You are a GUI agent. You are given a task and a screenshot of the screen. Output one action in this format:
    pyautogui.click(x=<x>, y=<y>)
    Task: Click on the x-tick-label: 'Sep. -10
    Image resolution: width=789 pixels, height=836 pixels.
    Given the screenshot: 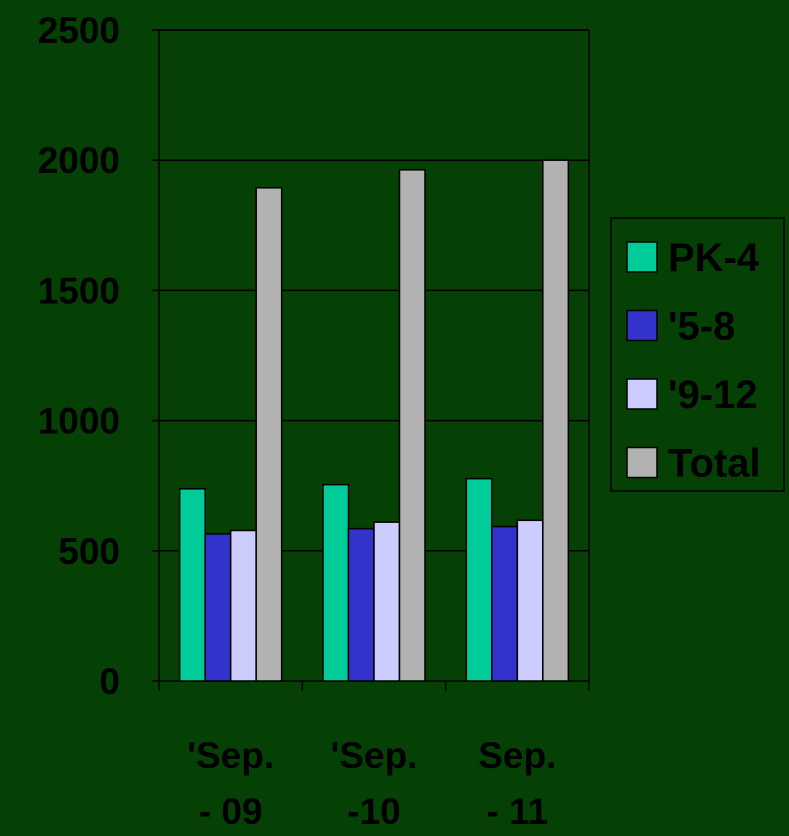 What is the action you would take?
    pyautogui.click(x=374, y=783)
    